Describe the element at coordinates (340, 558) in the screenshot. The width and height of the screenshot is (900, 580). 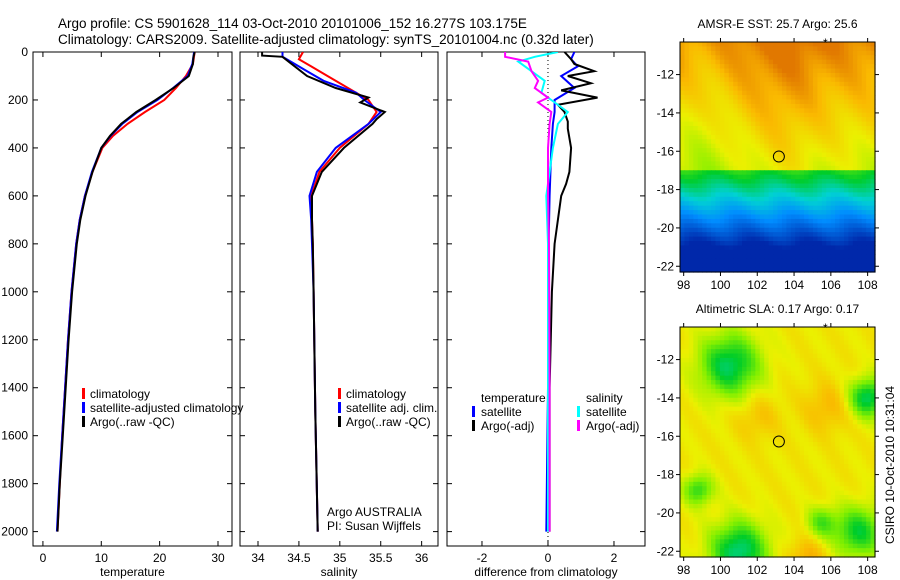
I see `x-tick-label: 35` at that location.